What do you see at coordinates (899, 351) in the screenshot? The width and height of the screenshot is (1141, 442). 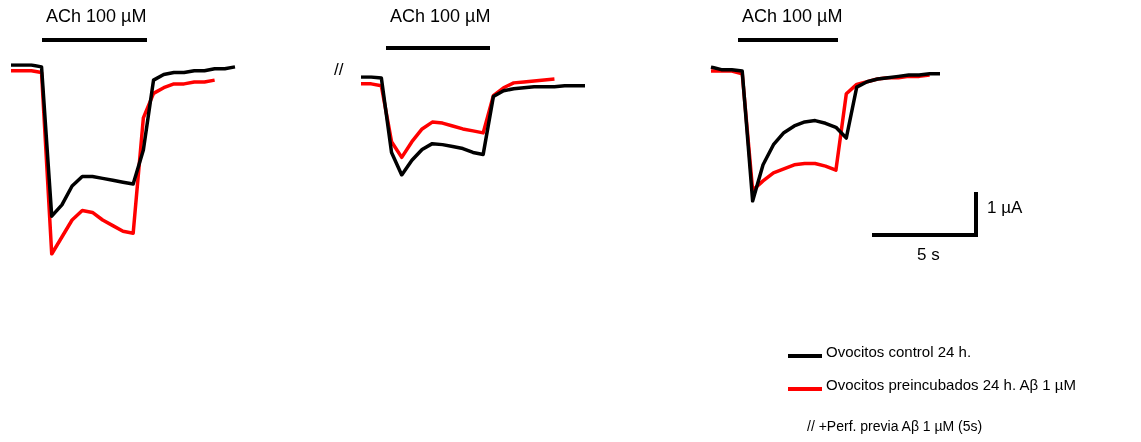 I see `legend-label: Ovocitos control 24 h.` at bounding box center [899, 351].